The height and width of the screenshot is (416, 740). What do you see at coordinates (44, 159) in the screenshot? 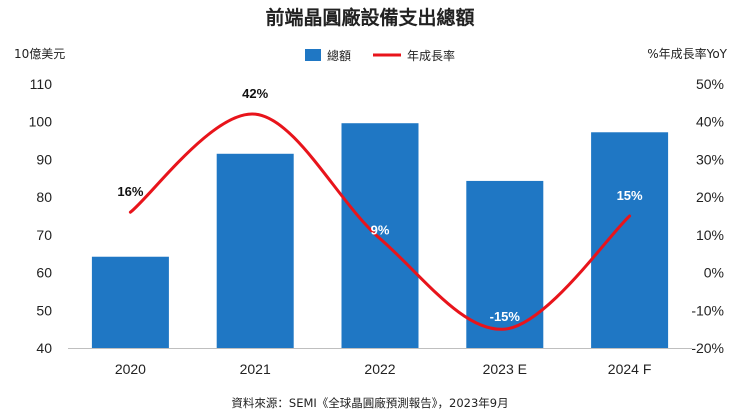
I see `y-left-tick-label: 90` at bounding box center [44, 159].